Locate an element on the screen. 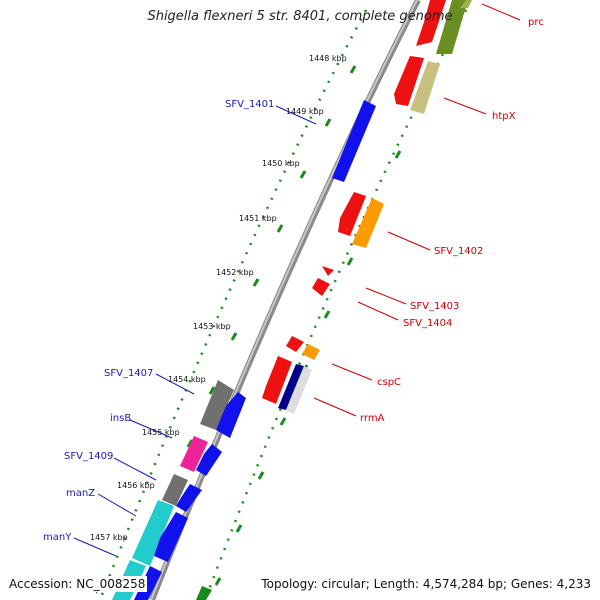 This screenshot has height=600, width=600. gene-label-manz: manZ is located at coordinates (80, 493).